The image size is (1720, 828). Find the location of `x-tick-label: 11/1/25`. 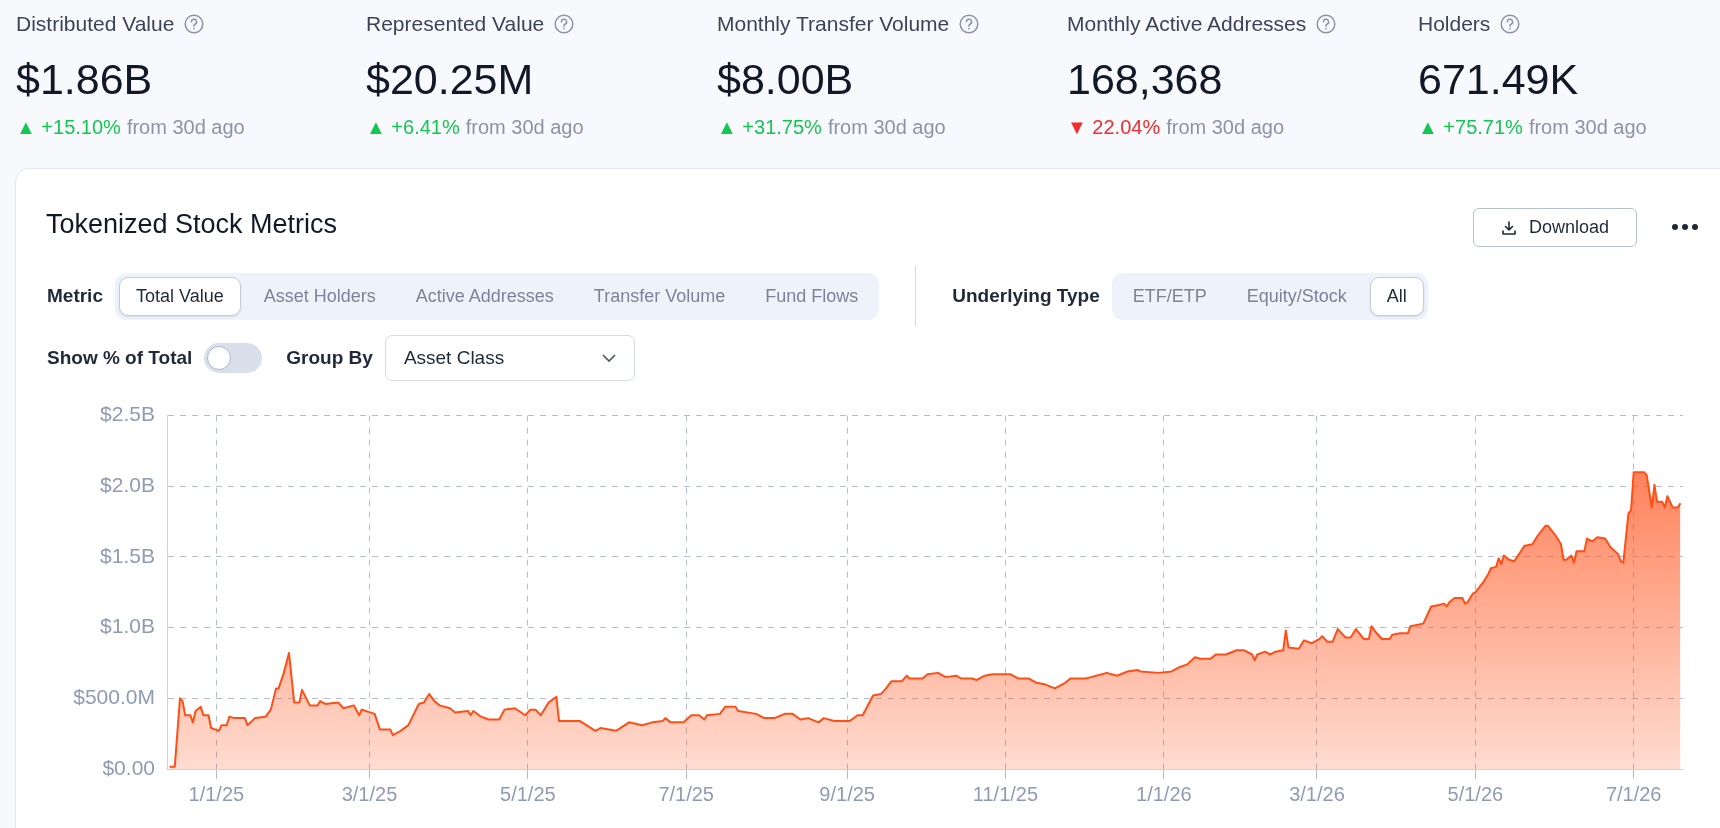

x-tick-label: 11/1/25 is located at coordinates (1005, 793).